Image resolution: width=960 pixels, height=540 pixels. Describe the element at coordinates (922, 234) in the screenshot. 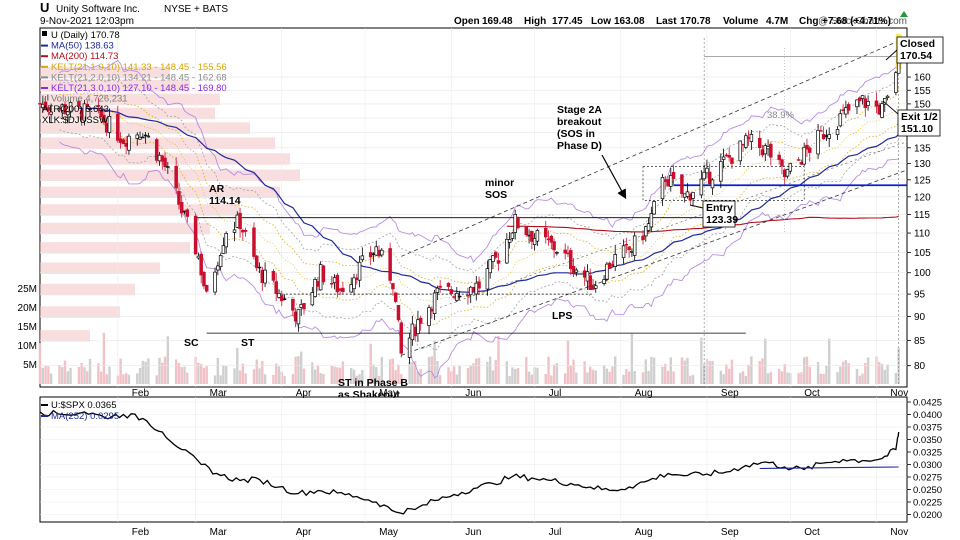

I see `price-tick-label: 110` at that location.